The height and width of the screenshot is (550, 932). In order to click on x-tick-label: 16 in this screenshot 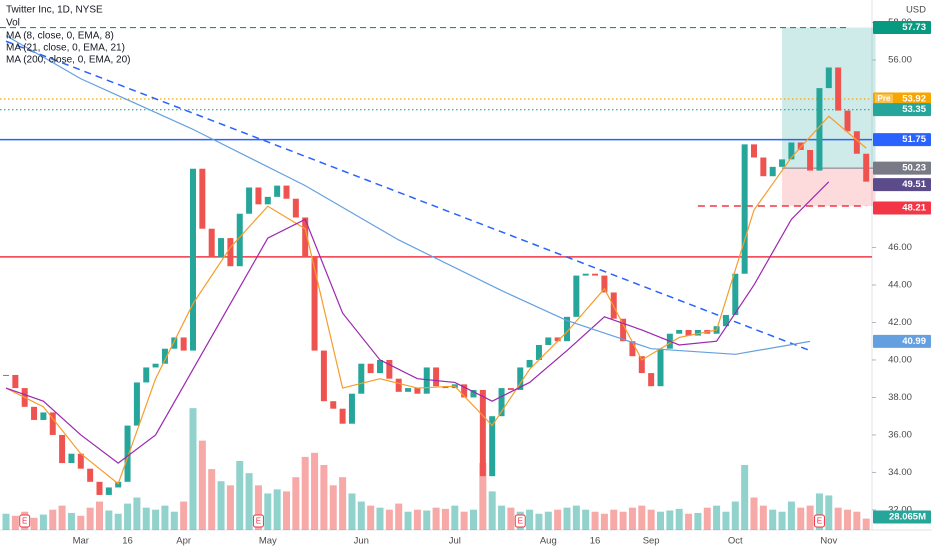, I will do `click(127, 541)`.